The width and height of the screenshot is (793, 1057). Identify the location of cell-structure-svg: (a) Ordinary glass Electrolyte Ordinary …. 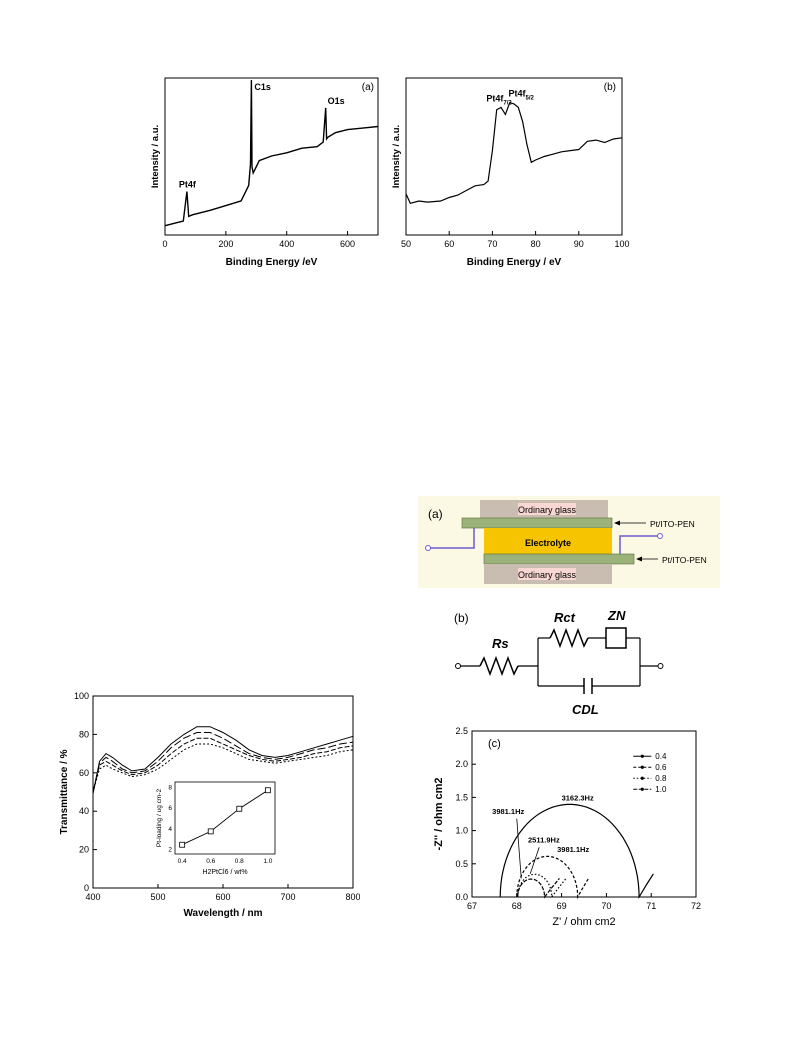
(566, 542).